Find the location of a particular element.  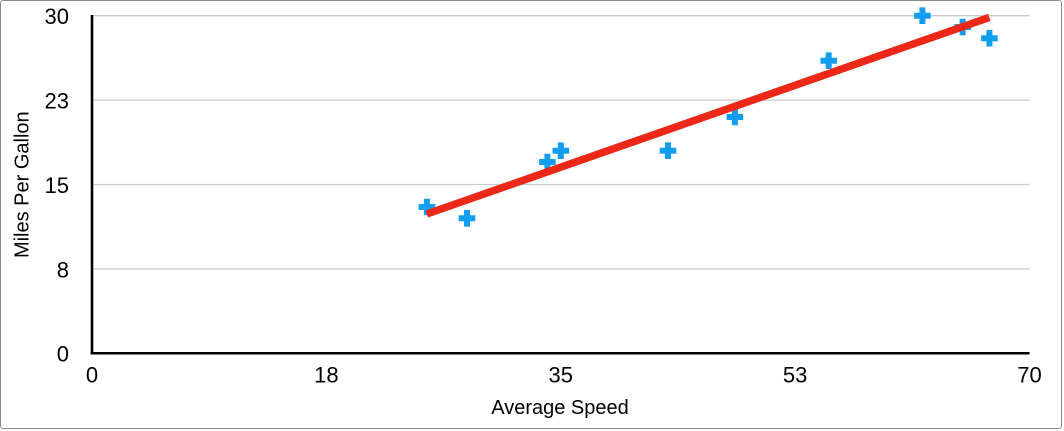

svg-text: 15 is located at coordinates (57, 185).